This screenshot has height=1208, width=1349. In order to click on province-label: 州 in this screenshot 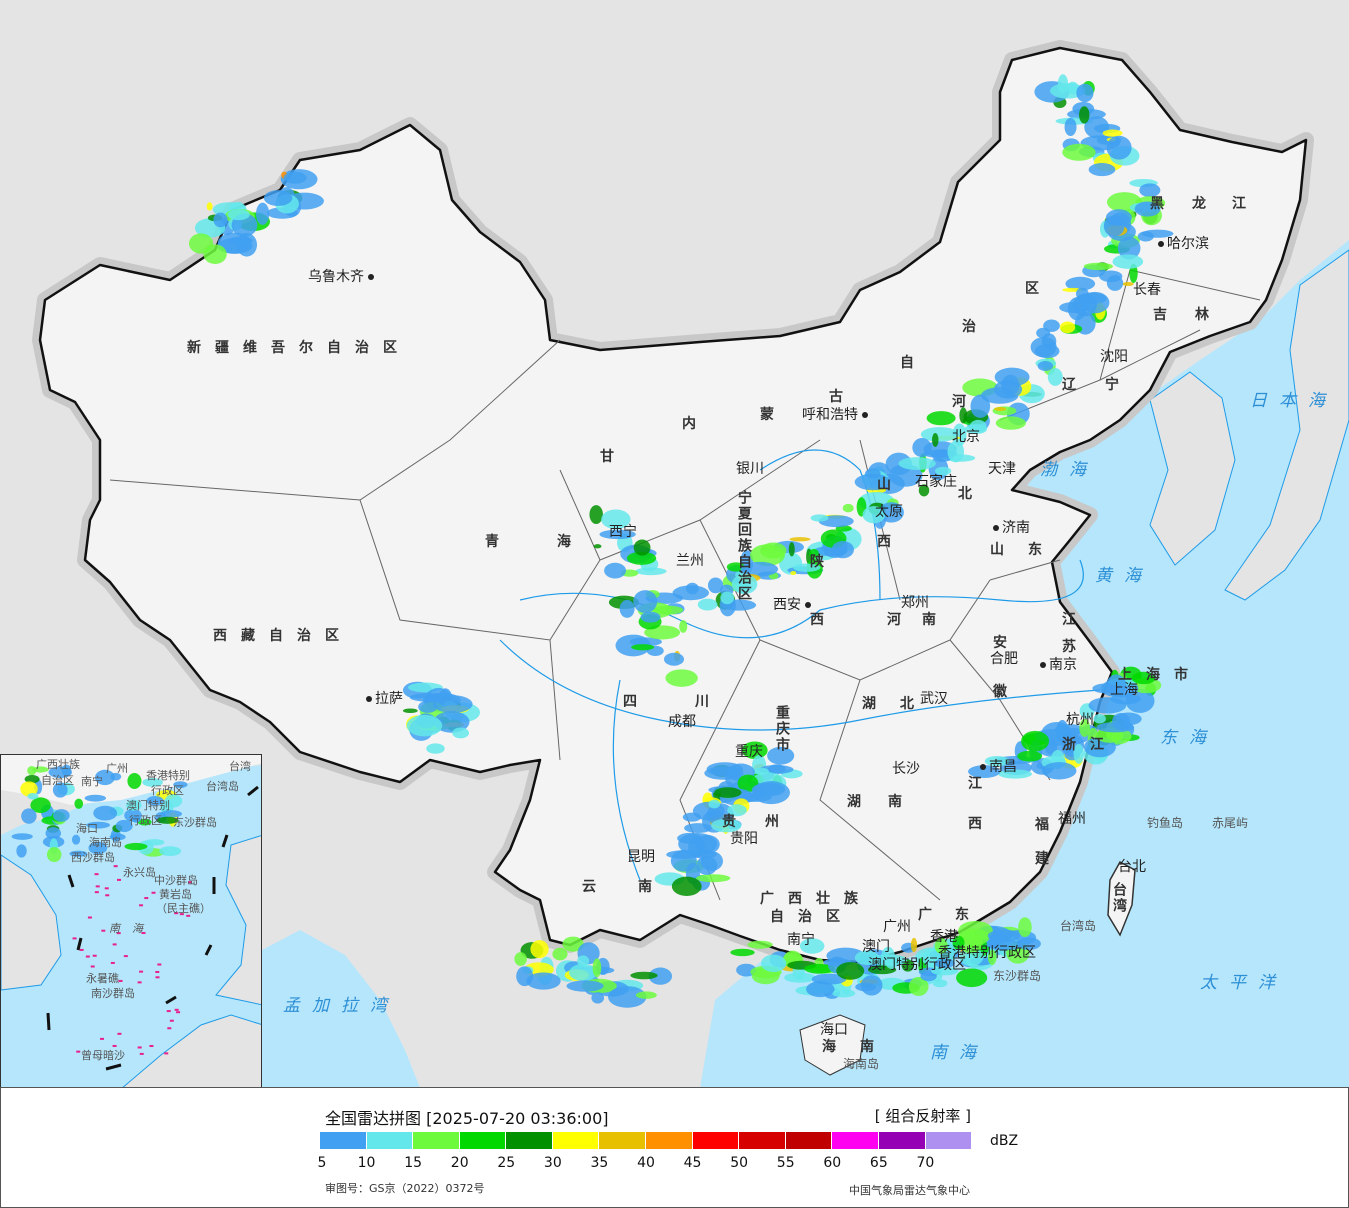, I will do `click(779, 822)`.